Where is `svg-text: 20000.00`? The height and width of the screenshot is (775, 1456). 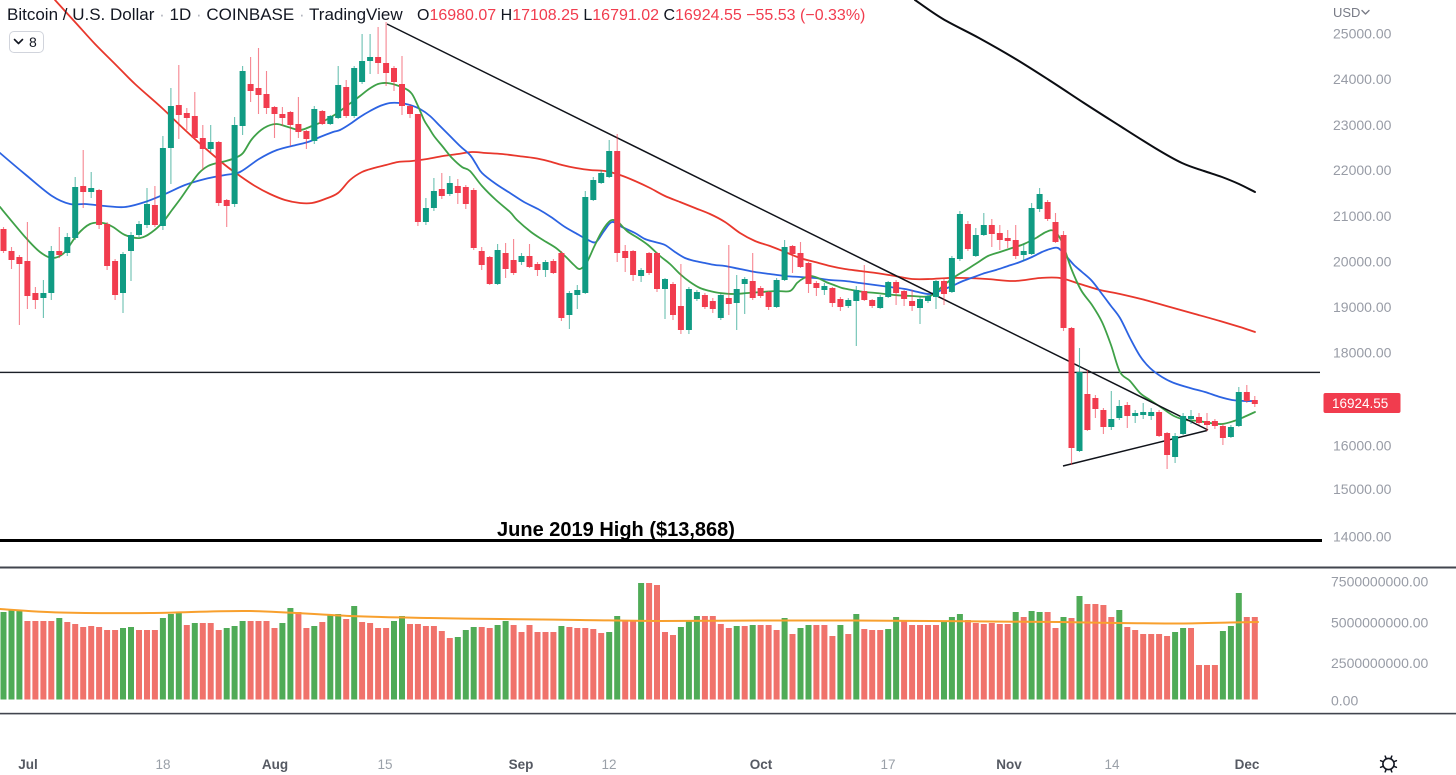 svg-text: 20000.00 is located at coordinates (1362, 261).